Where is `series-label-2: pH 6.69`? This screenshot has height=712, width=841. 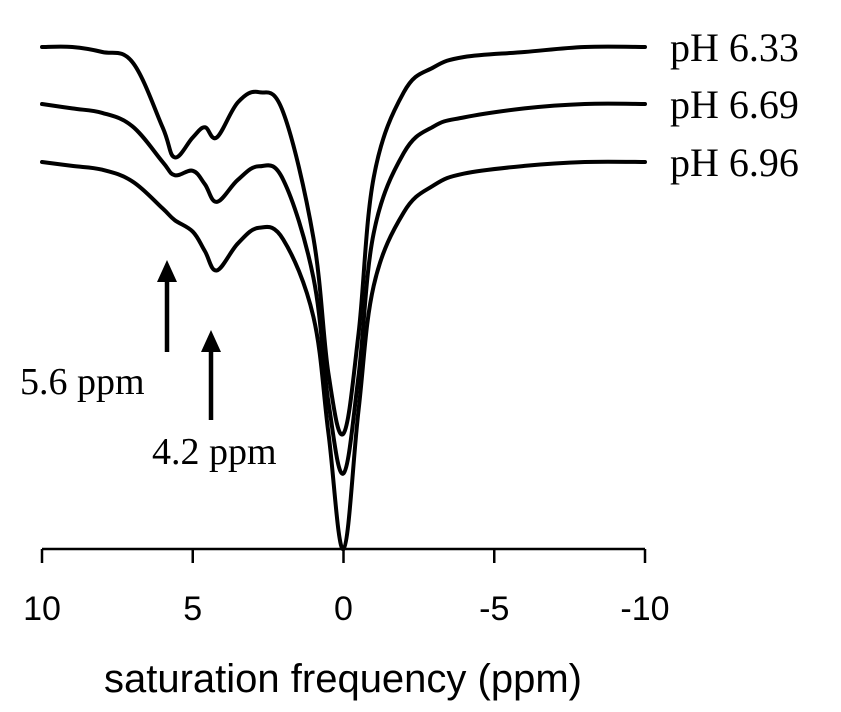
series-label-2: pH 6.69 is located at coordinates (734, 104).